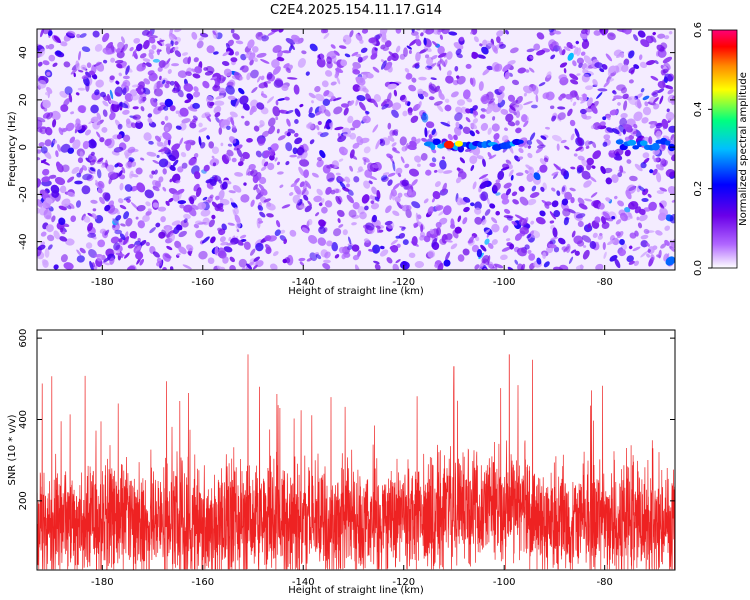  Describe the element at coordinates (698, 30) in the screenshot. I see `colorbar-tick-label: 0.6` at that location.